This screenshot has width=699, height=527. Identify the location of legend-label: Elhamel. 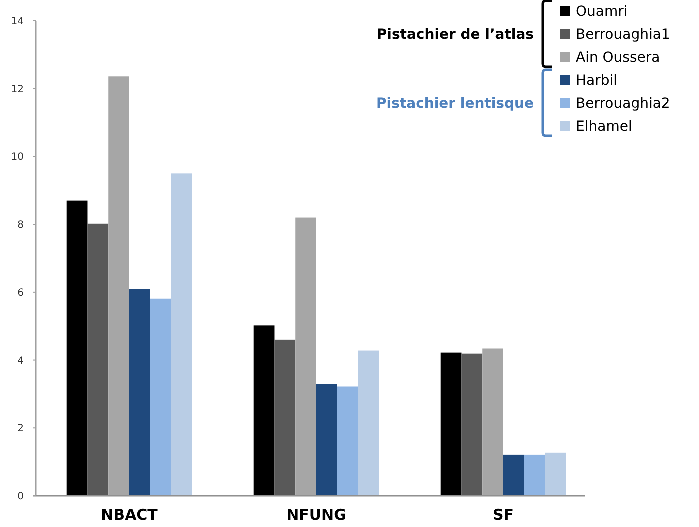
(604, 126).